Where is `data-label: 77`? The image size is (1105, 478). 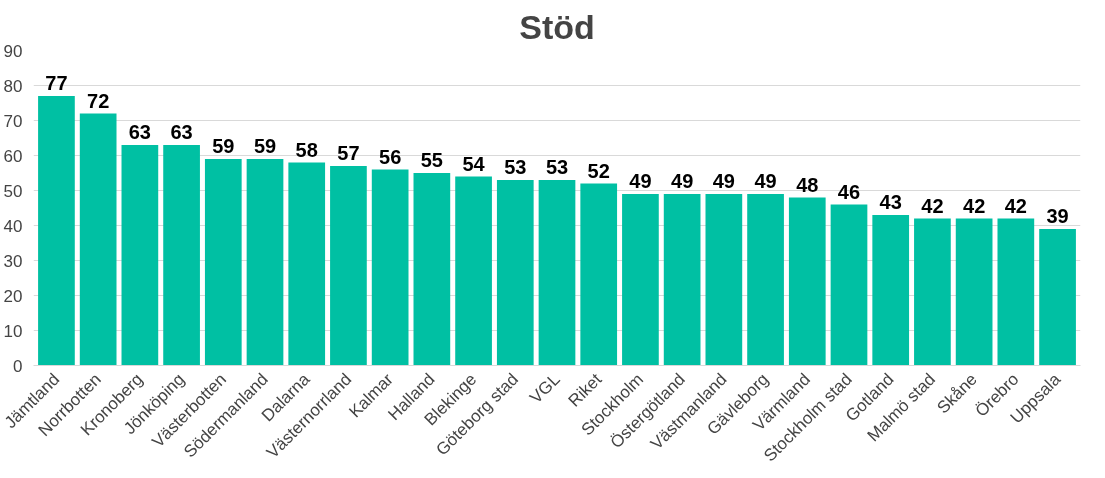 data-label: 77 is located at coordinates (56, 83).